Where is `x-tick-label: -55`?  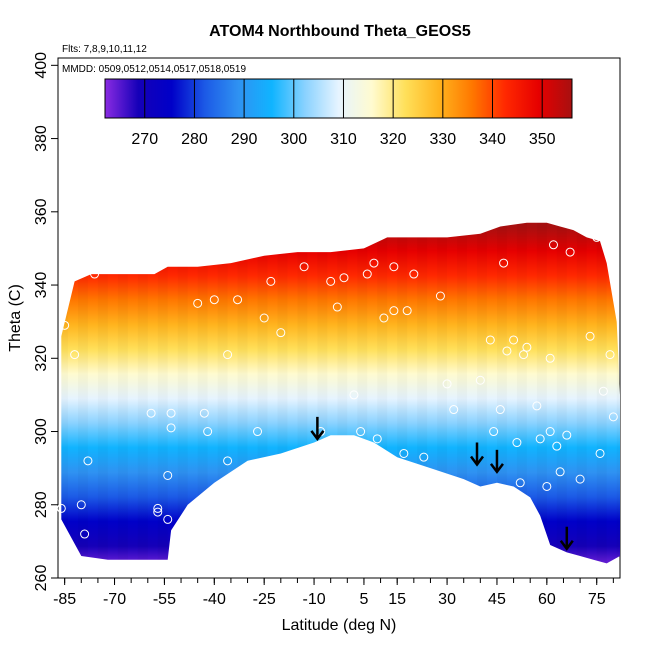
x-tick-label: -55 is located at coordinates (164, 599).